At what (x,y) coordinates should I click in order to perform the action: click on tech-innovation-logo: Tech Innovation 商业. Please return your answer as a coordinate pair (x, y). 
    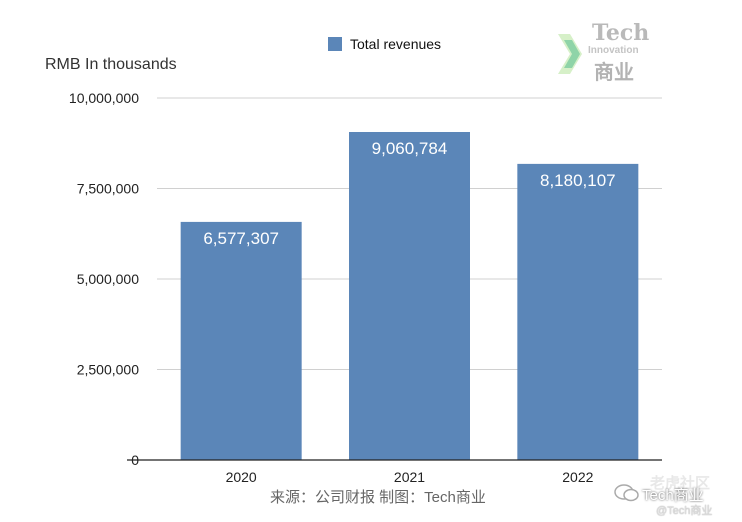
    Looking at the image, I should click on (606, 52).